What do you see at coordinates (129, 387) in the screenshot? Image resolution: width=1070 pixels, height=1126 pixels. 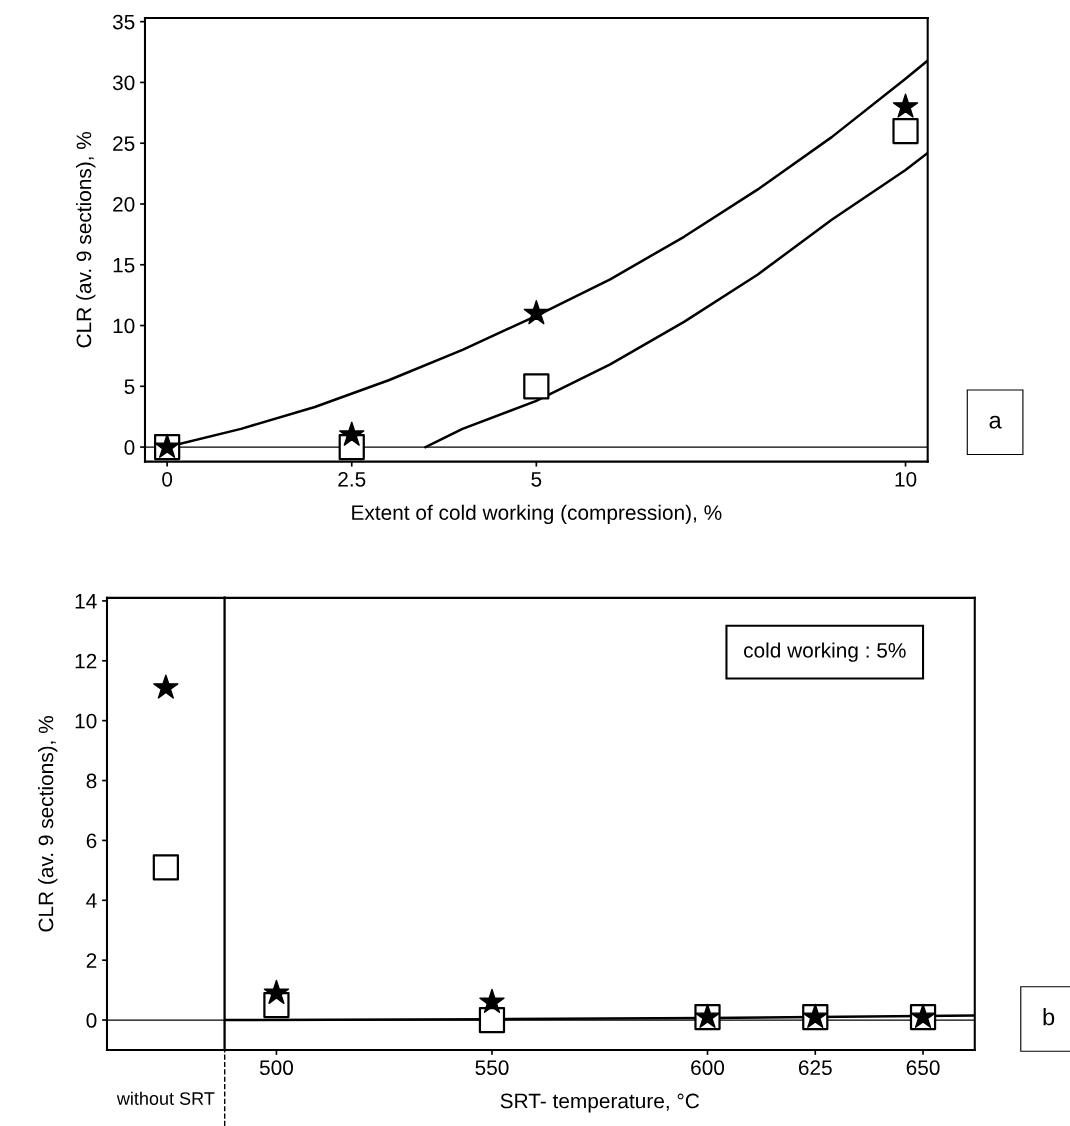 I see `y-tick-label: 5` at bounding box center [129, 387].